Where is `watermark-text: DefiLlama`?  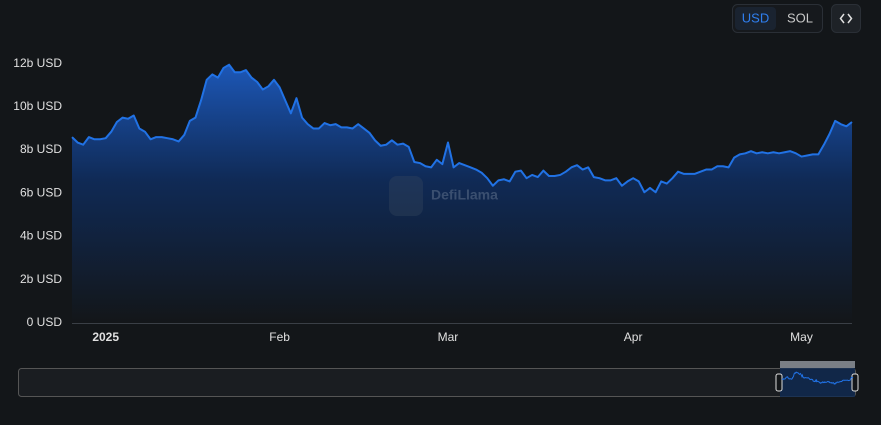 watermark-text: DefiLlama is located at coordinates (464, 195).